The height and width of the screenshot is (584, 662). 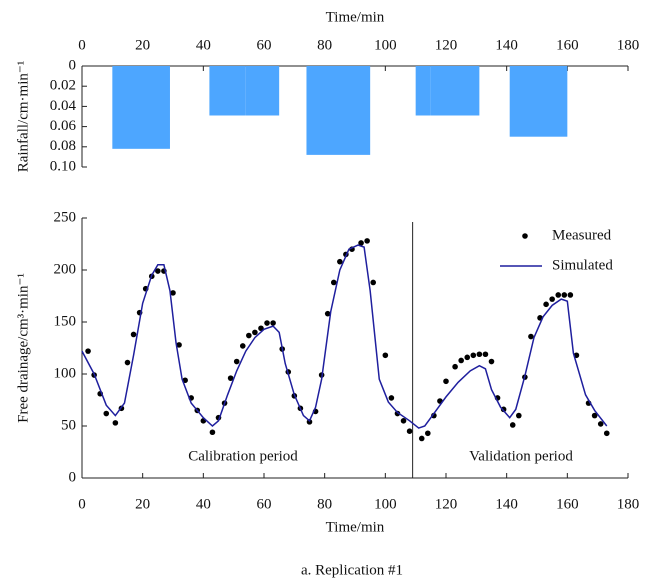 I want to click on y-tick-label: 100, so click(x=65, y=373).